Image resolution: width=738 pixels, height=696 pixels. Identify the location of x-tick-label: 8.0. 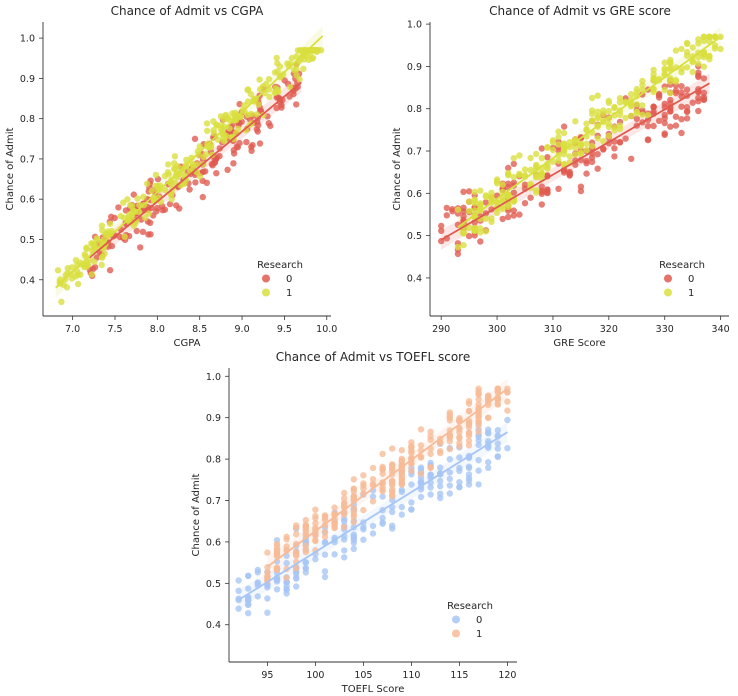
(157, 329).